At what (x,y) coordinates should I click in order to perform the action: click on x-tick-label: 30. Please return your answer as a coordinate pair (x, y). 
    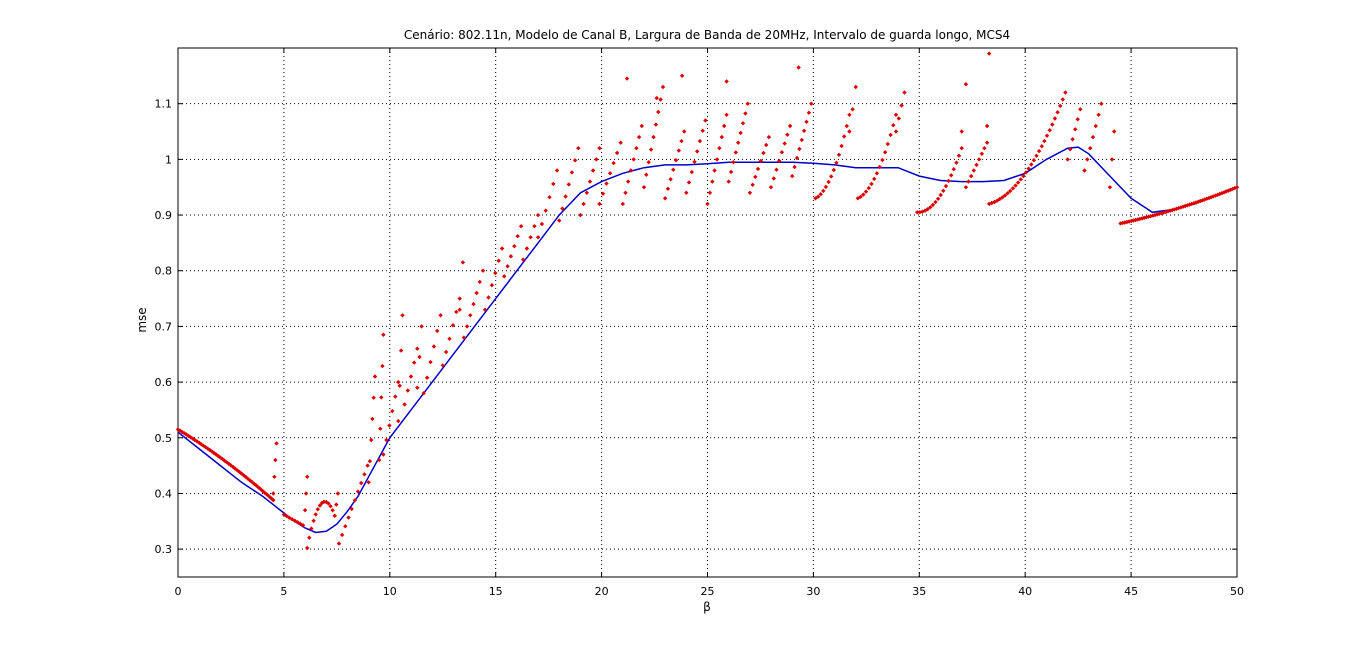
    Looking at the image, I should click on (813, 591).